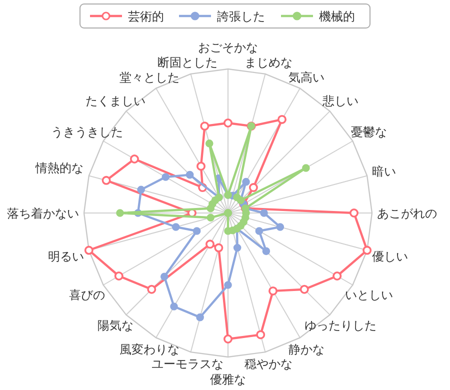  What do you see at coordinates (268, 62) in the screenshot?
I see `spoke-label: まじめな` at bounding box center [268, 62].